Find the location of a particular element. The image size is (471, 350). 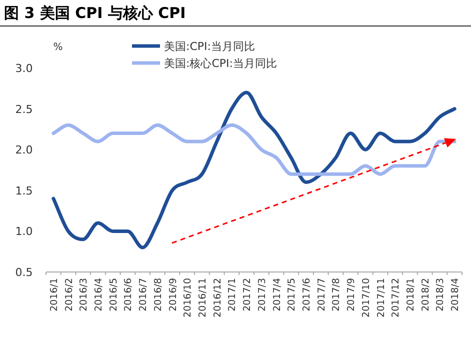

y-tick-label: 3.0 is located at coordinates (24, 68).